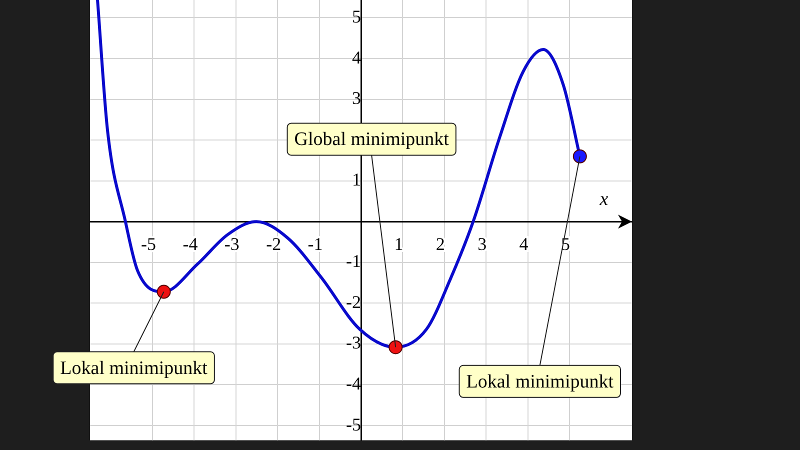  I want to click on x-tick-label: 2, so click(440, 244).